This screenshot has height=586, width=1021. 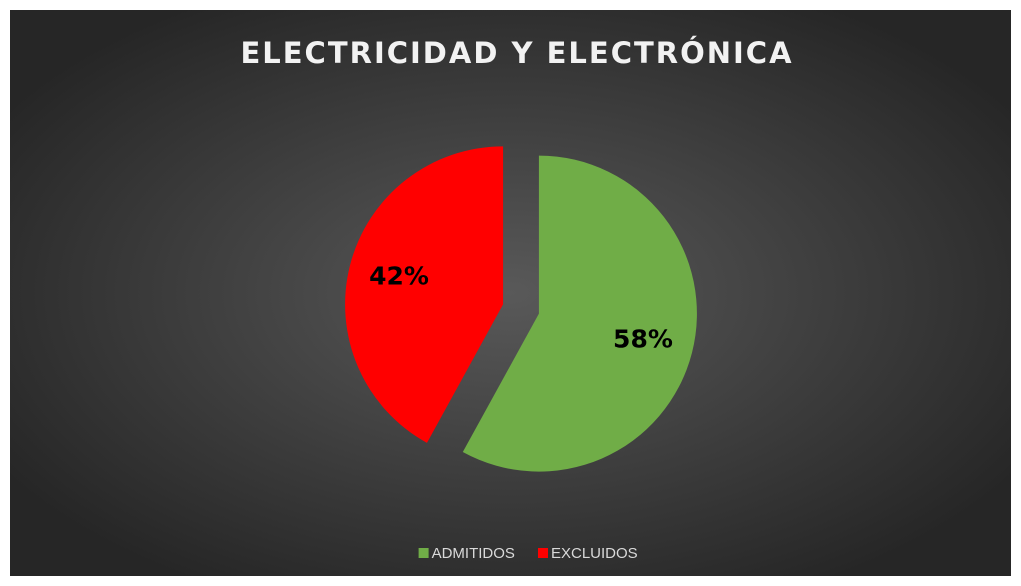 What do you see at coordinates (643, 338) in the screenshot?
I see `data-label: 58%` at bounding box center [643, 338].